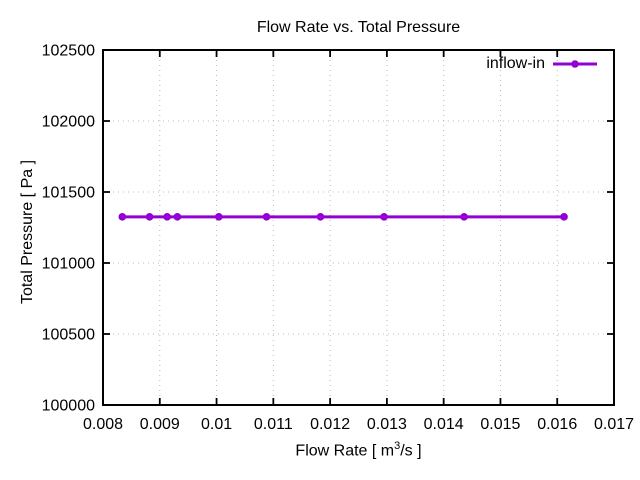 The width and height of the screenshot is (640, 480). I want to click on legend-line-sample, so click(575, 64).